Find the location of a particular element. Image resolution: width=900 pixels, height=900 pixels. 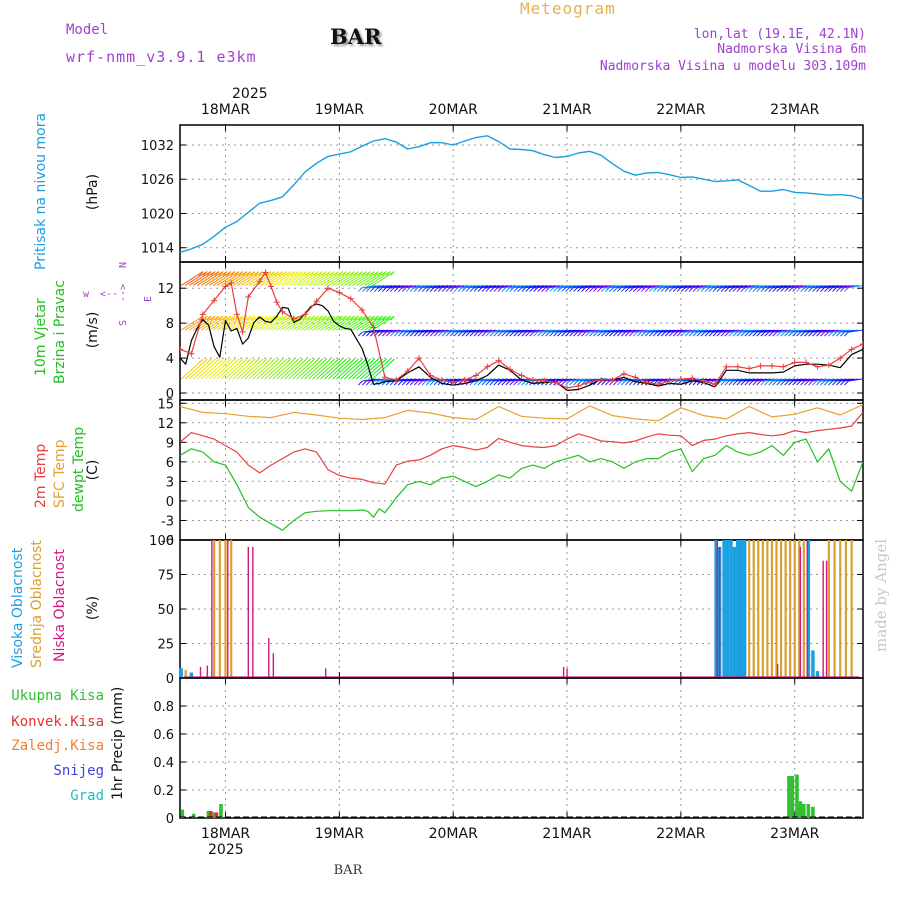

precip-legend-1: Konvek.Kisa is located at coordinates (57, 722).